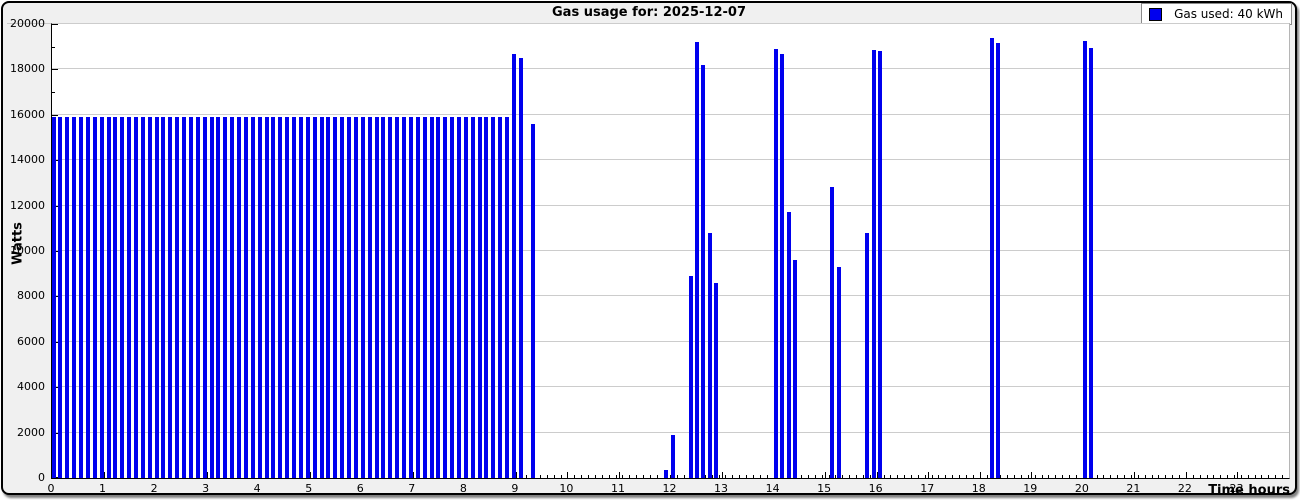 The width and height of the screenshot is (1300, 500). What do you see at coordinates (670, 432) in the screenshot?
I see `gridline-y-2000` at bounding box center [670, 432].